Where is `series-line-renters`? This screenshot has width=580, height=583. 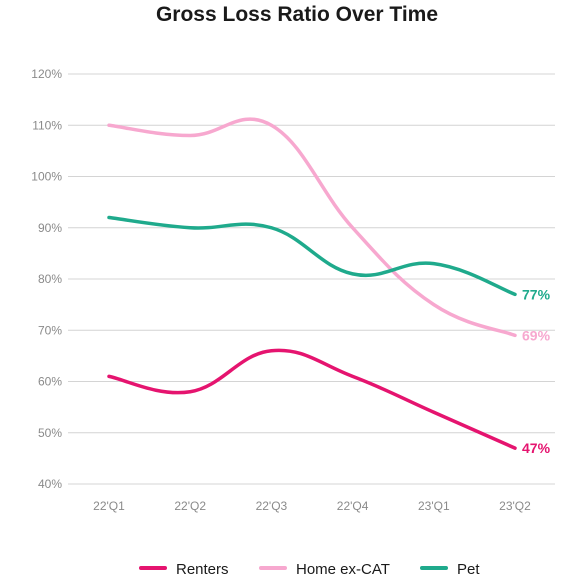
series-line-renters is located at coordinates (312, 399).